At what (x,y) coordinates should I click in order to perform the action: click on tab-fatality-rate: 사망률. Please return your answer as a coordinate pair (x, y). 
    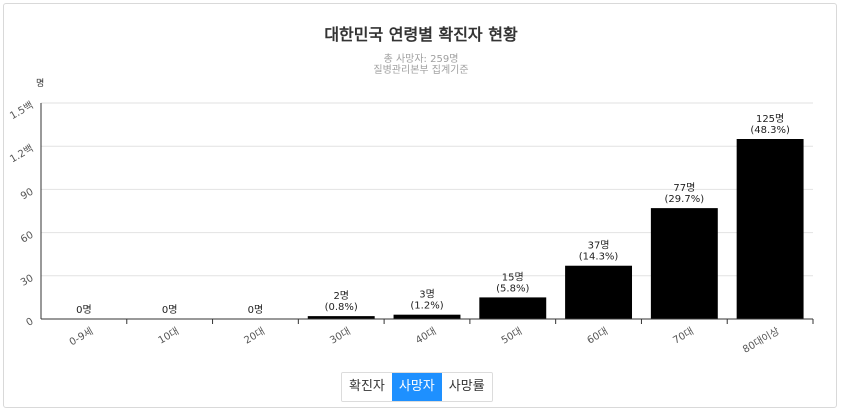
    Looking at the image, I should click on (466, 387).